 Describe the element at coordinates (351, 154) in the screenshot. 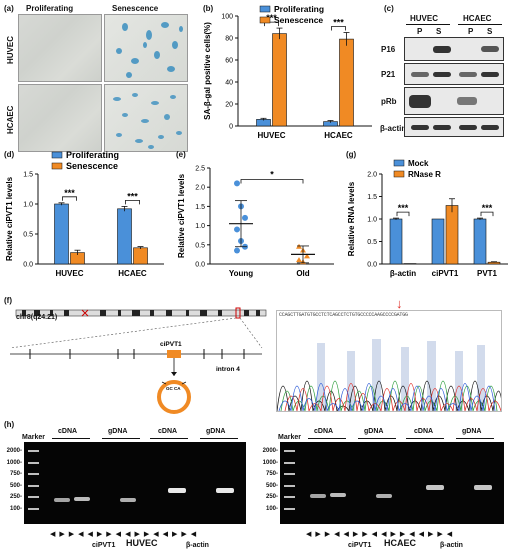

I see `panel-g-label: (g)` at that location.